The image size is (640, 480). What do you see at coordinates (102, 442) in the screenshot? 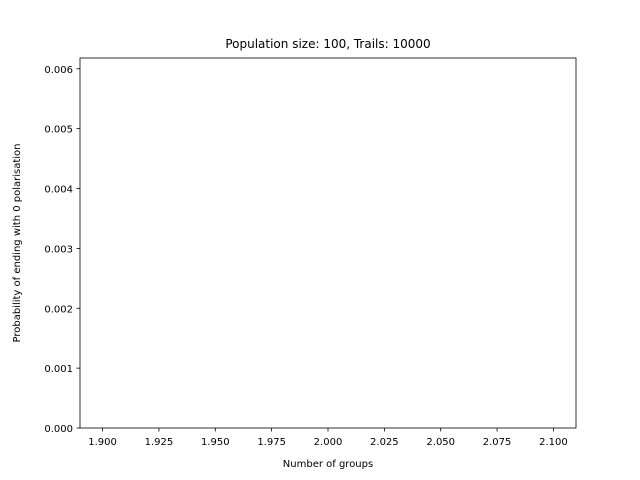
I see `x-tick-label: 1.900` at bounding box center [102, 442].